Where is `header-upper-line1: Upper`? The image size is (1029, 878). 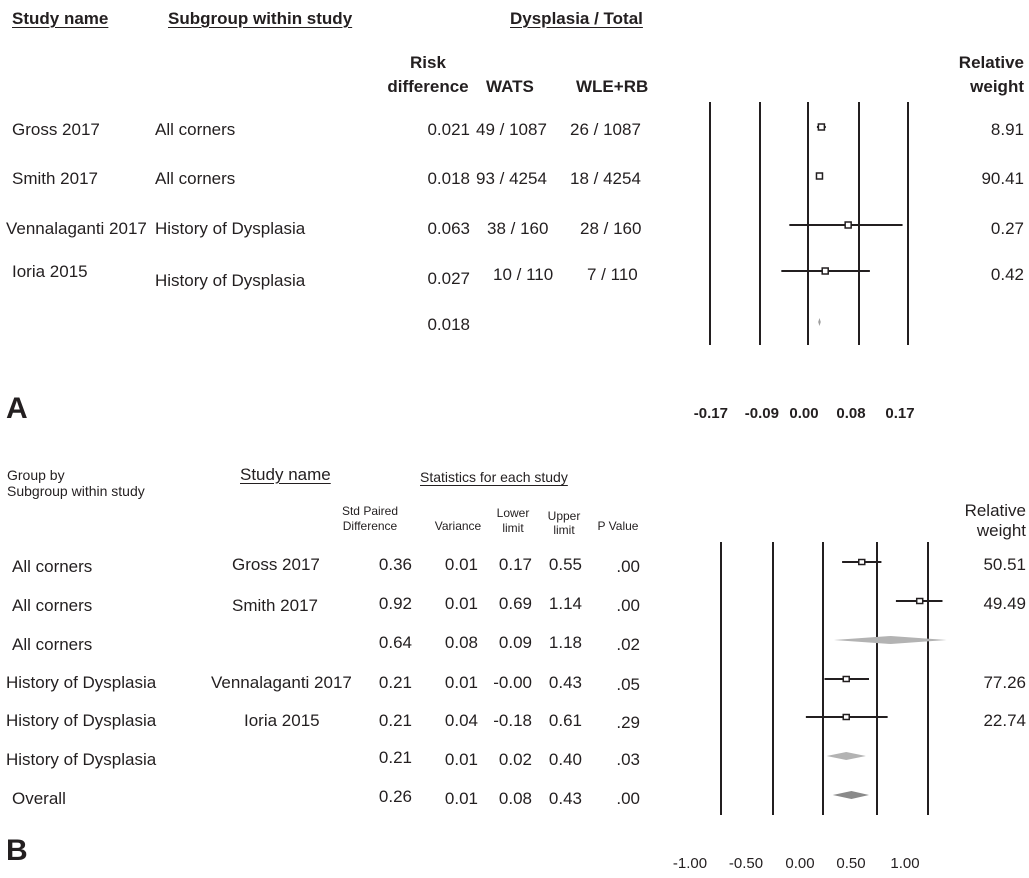 header-upper-line1: Upper is located at coordinates (564, 516).